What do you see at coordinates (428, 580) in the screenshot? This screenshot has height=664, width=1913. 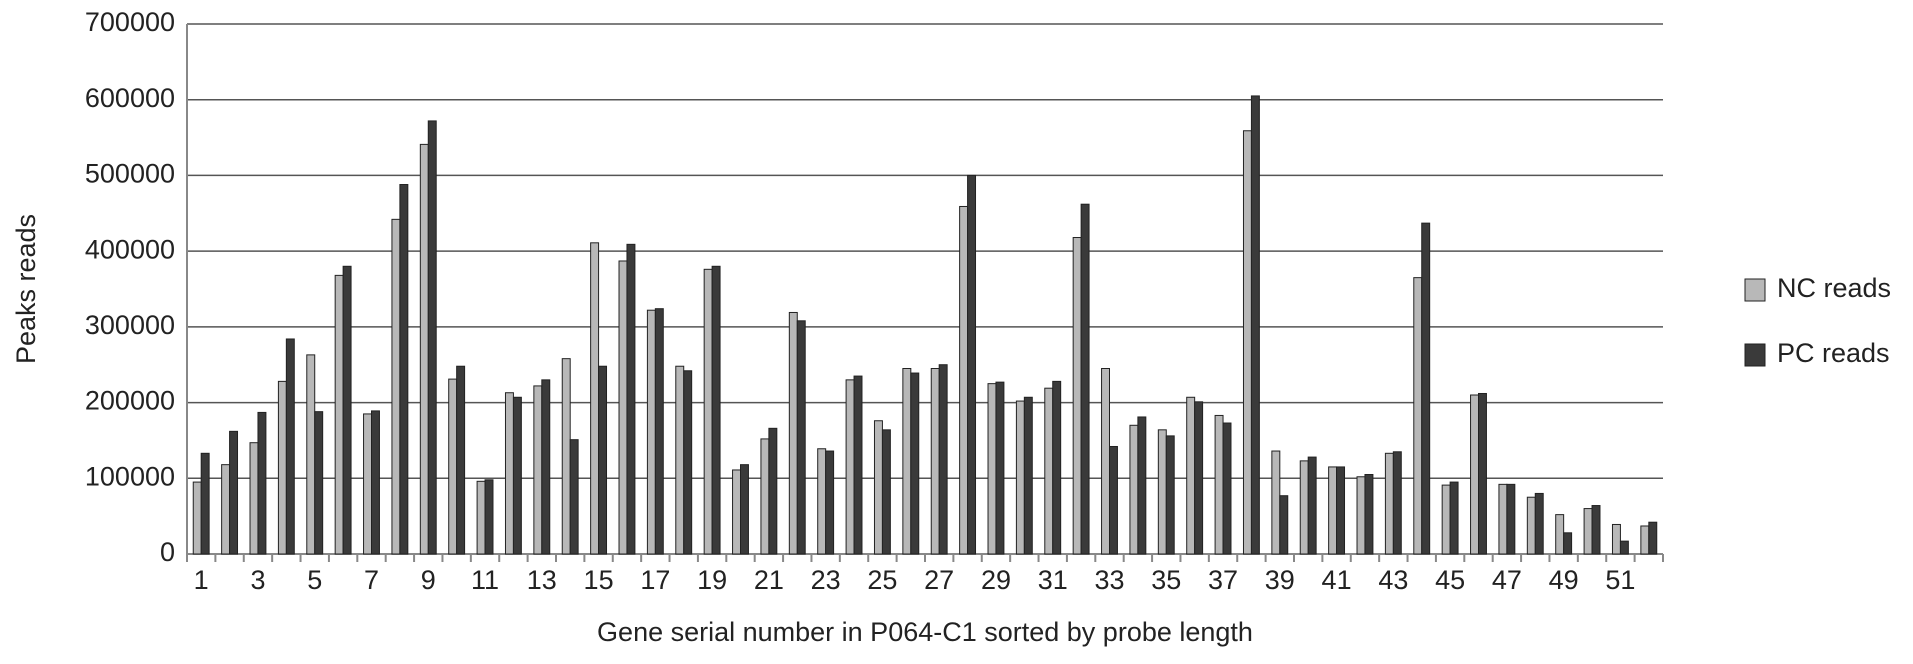 I see `x-tick-label: 9` at bounding box center [428, 580].